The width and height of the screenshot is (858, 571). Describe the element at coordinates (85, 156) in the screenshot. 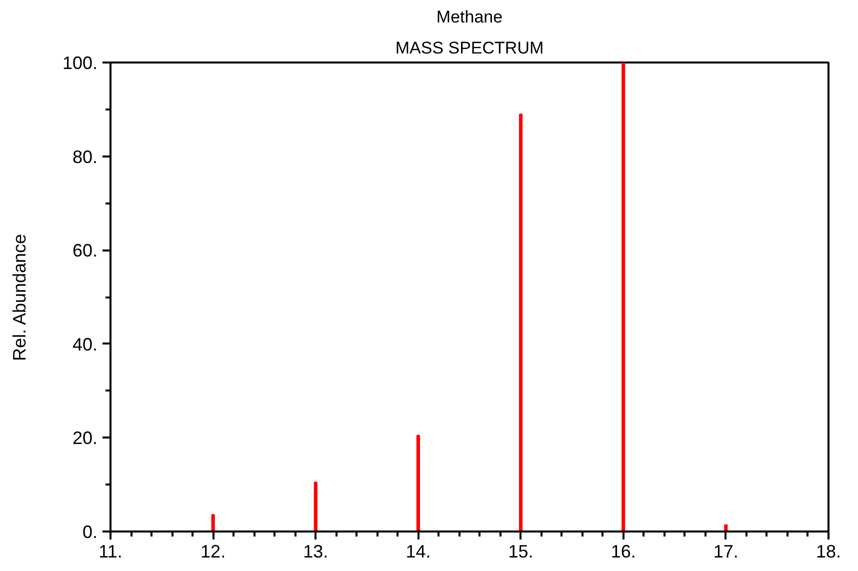

I see `y-tick-label: 80.` at that location.